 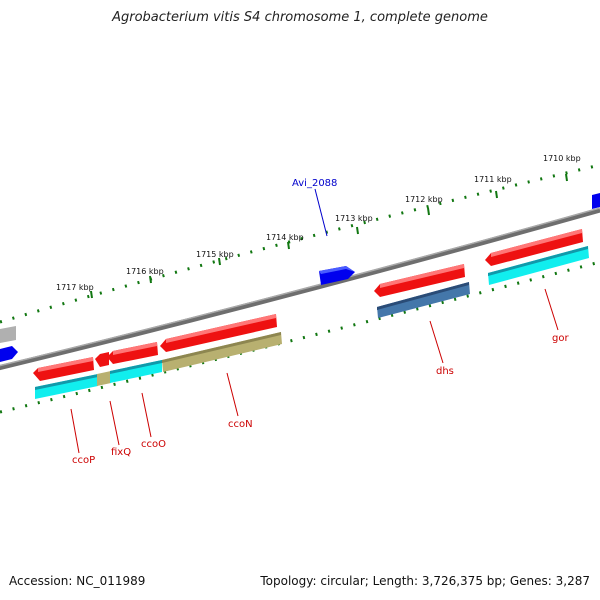 I want to click on leader-ccoO, so click(x=146, y=415).